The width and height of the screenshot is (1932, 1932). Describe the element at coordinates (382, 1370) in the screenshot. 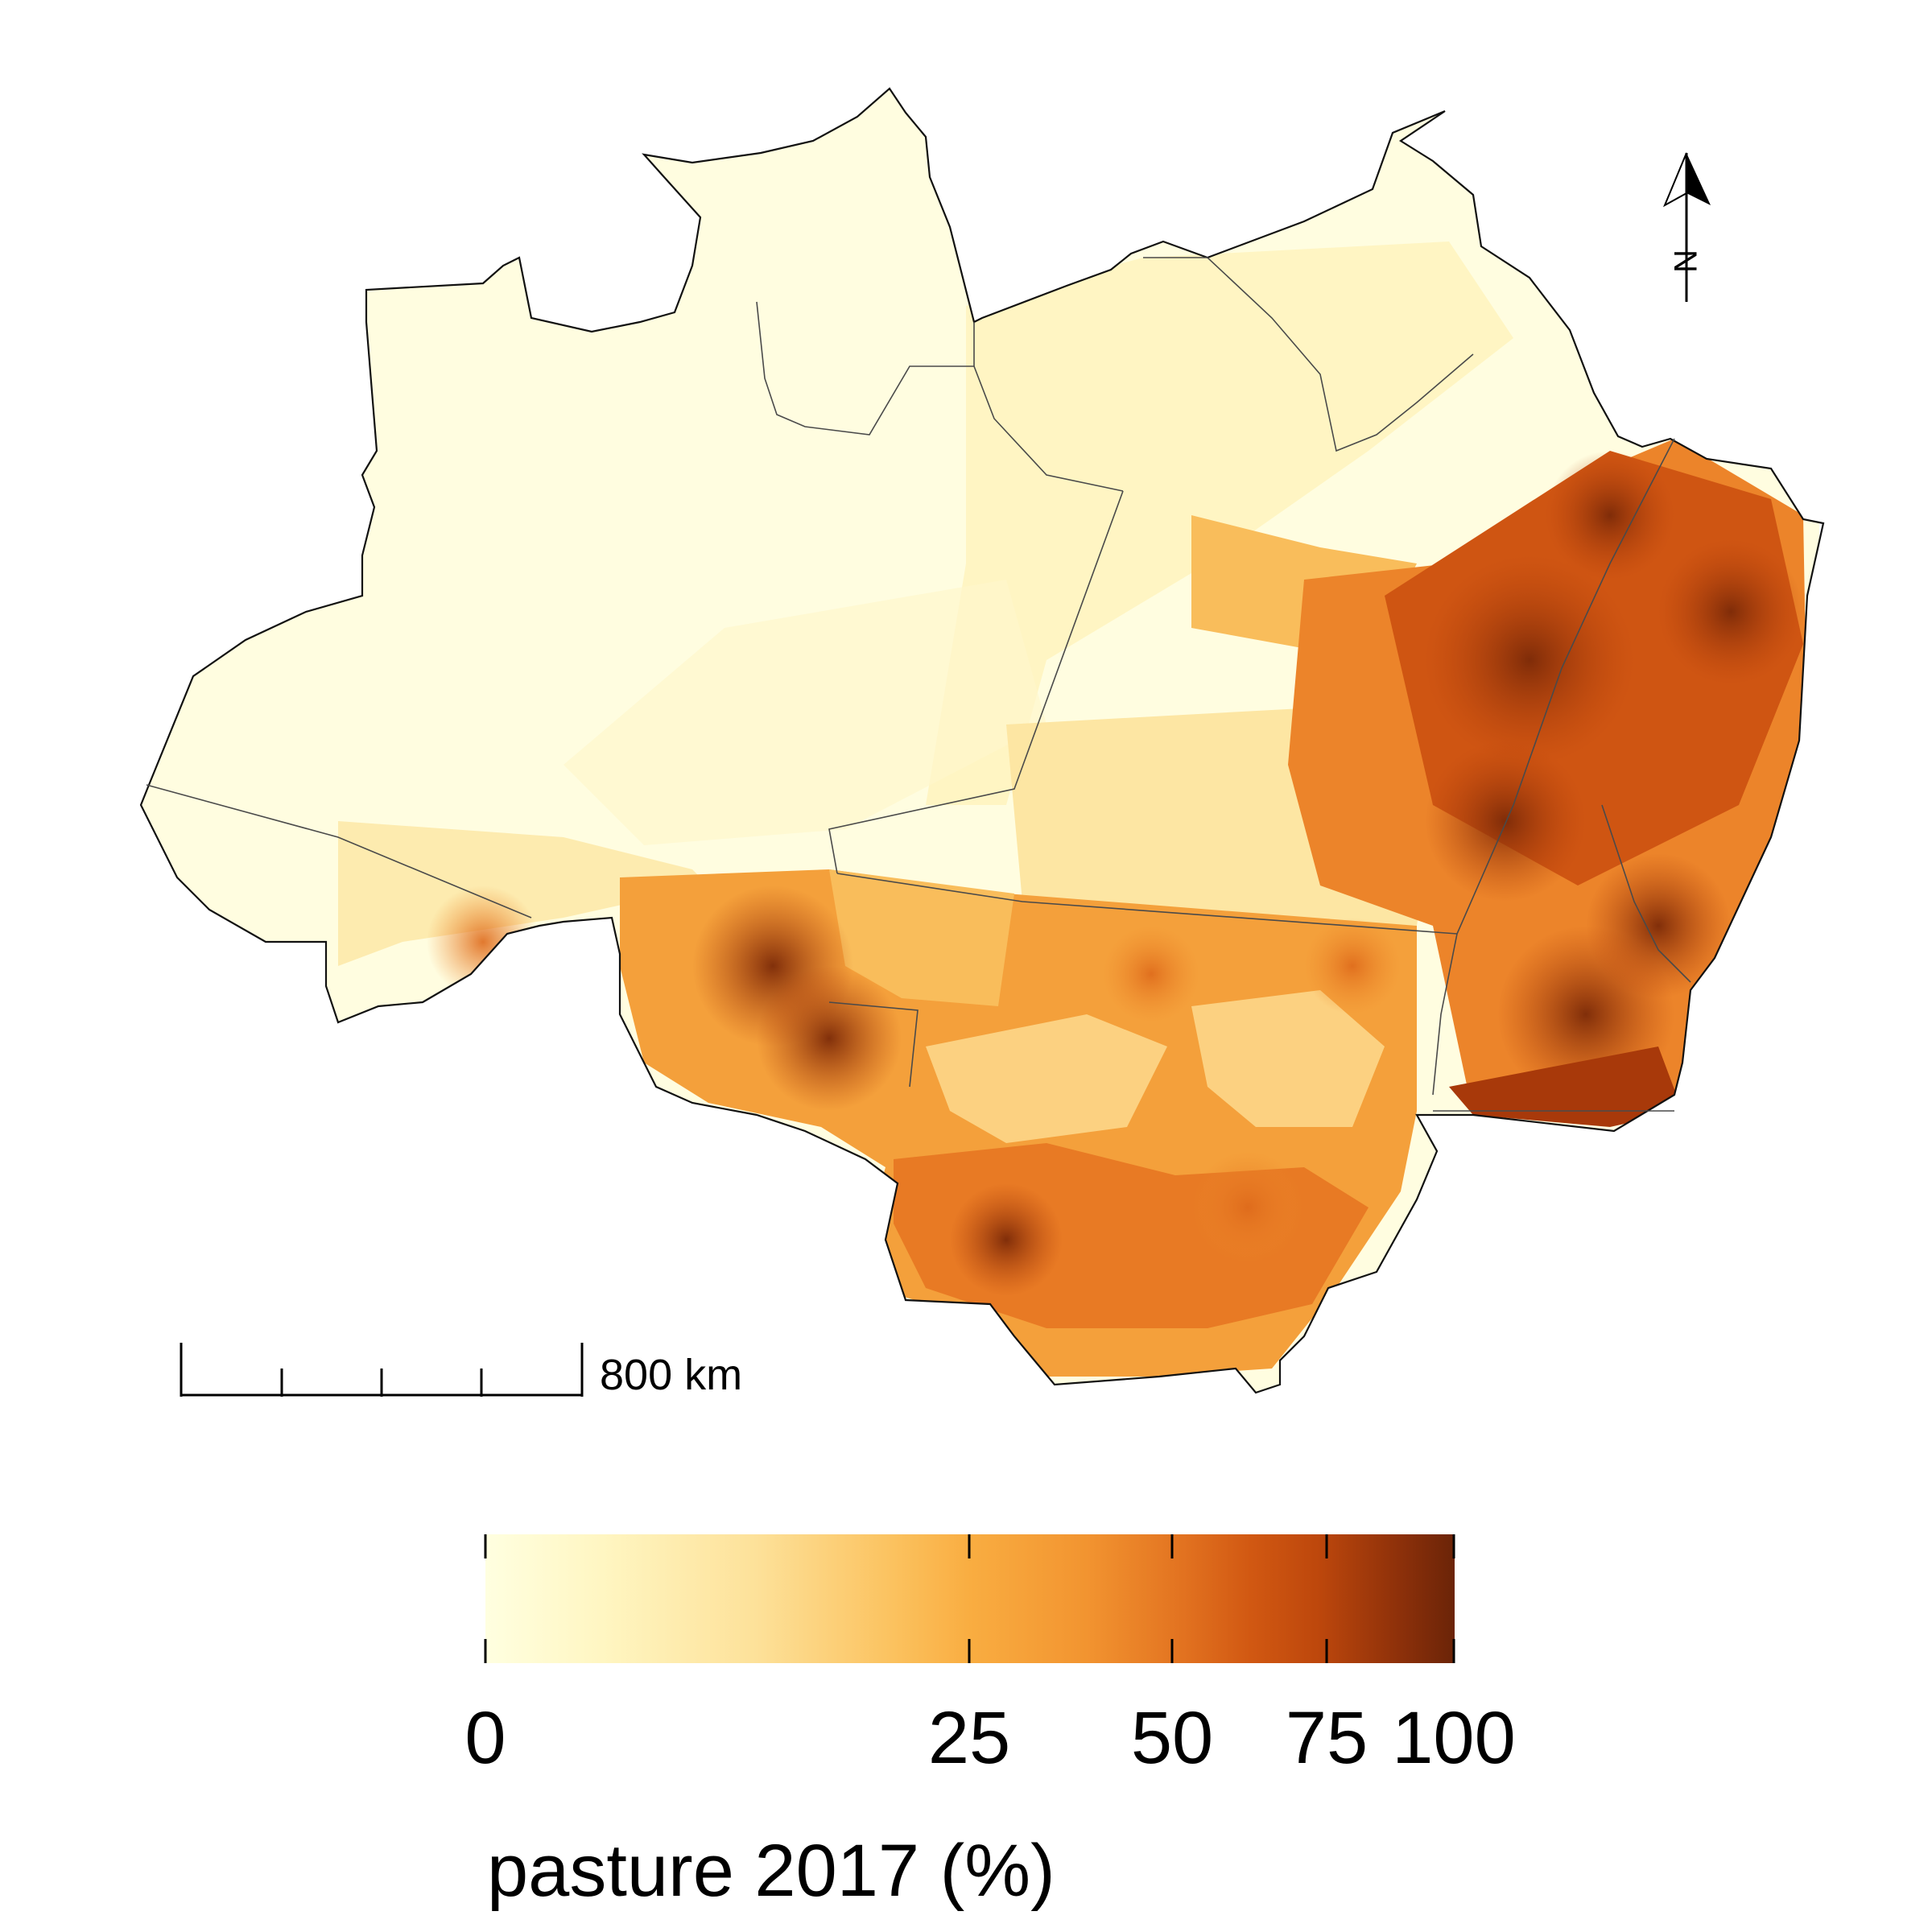

I see `scale-bar` at that location.